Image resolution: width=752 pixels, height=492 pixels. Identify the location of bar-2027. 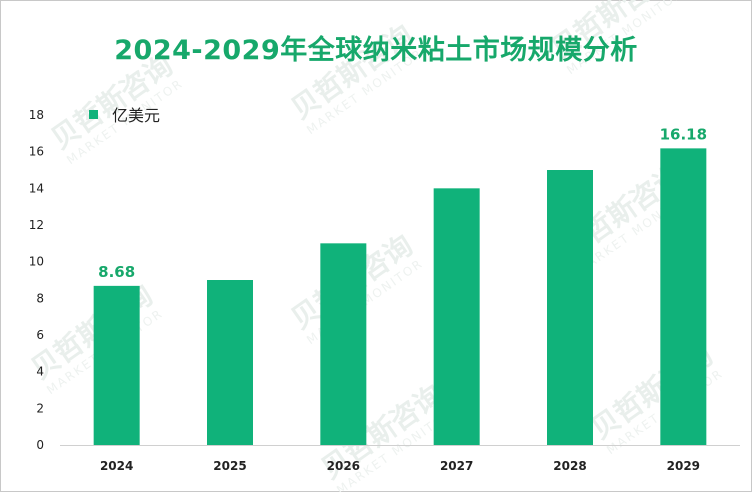
(456, 317).